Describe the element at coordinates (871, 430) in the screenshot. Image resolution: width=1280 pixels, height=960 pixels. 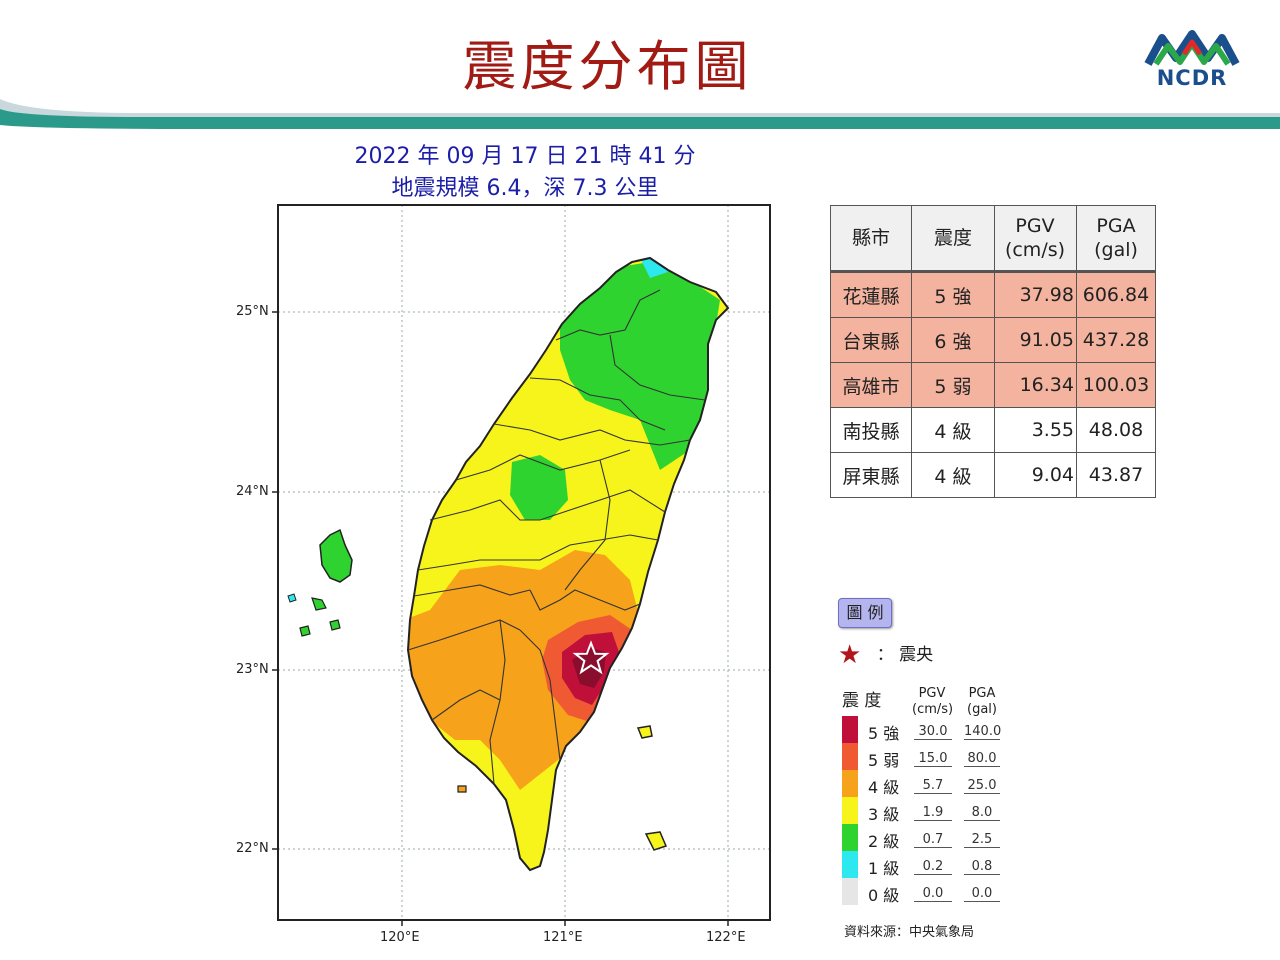
I see `cell-county: 南投縣` at that location.